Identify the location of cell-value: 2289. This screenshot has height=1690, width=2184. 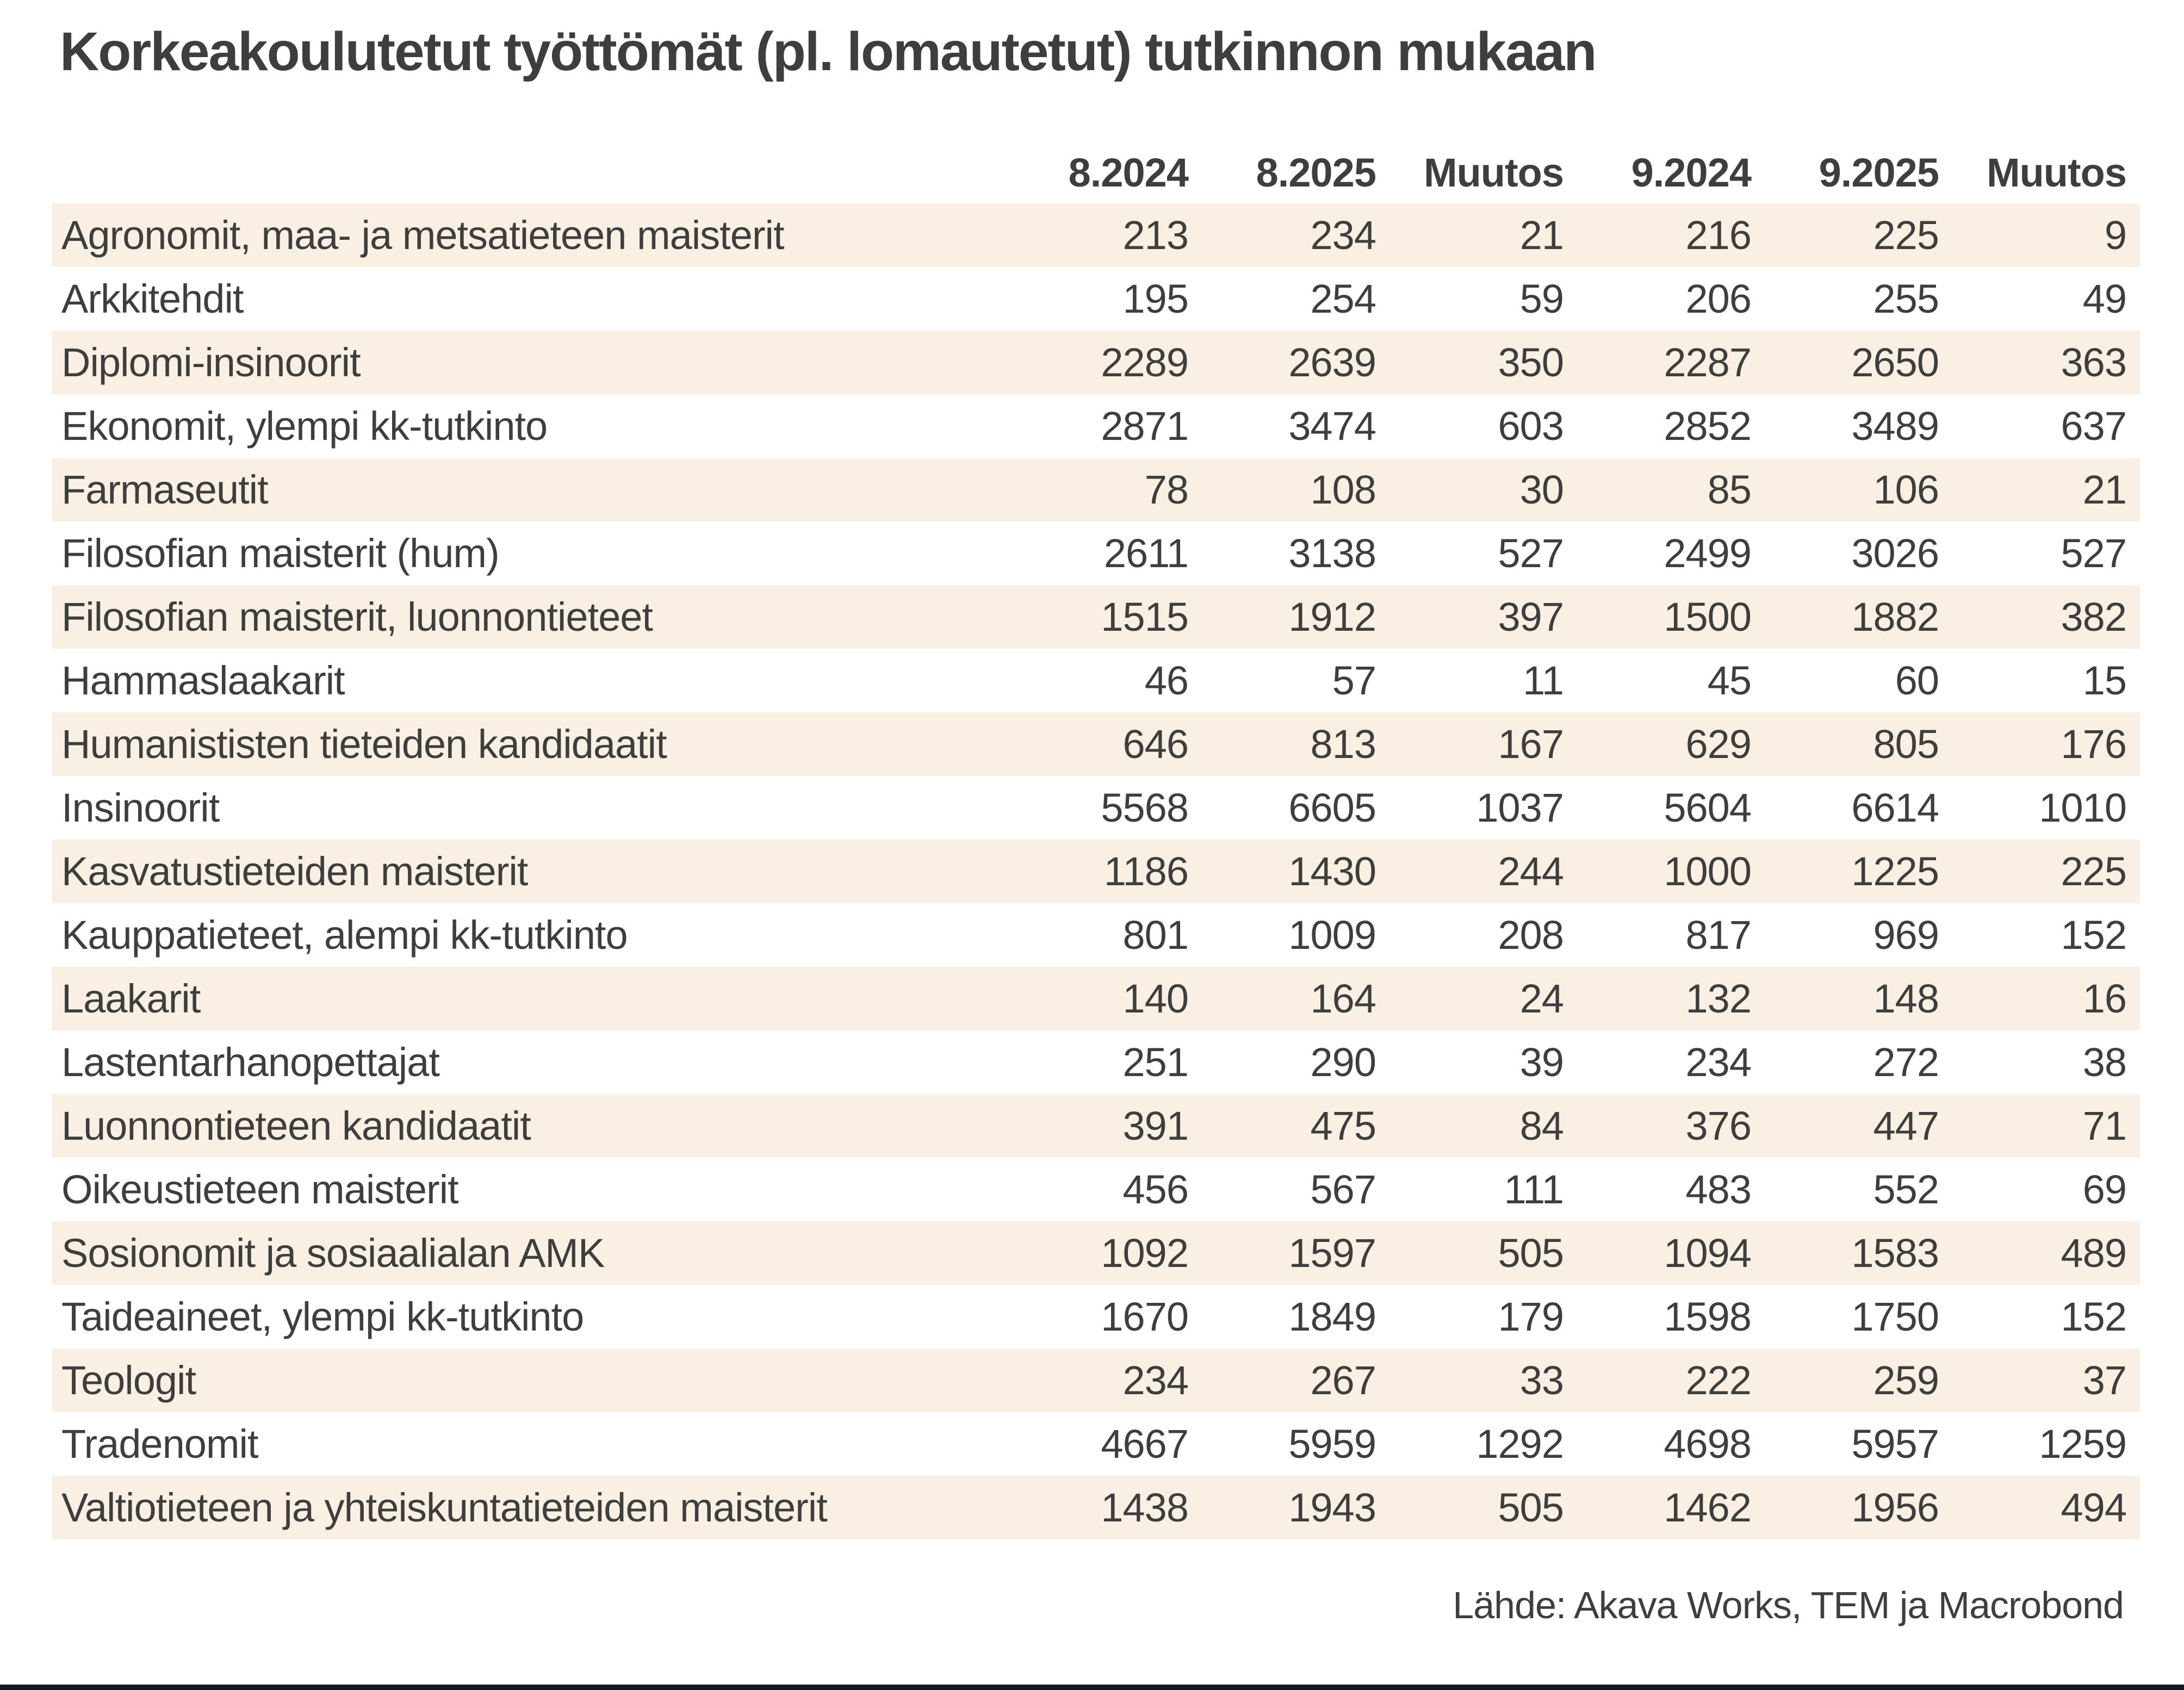
(1145, 362).